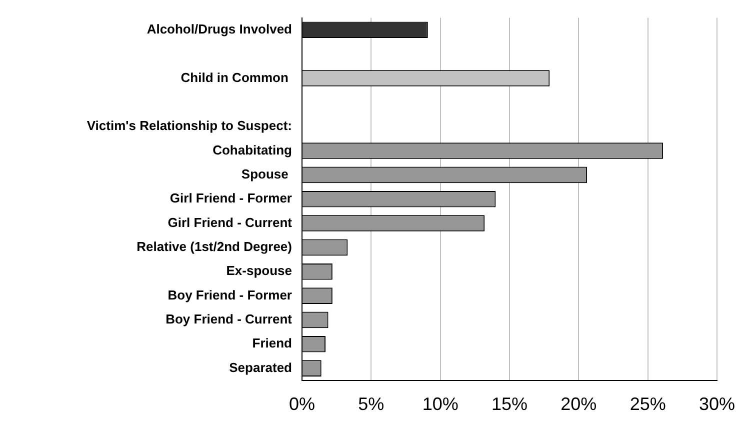 The height and width of the screenshot is (436, 753). What do you see at coordinates (236, 77) in the screenshot?
I see `y-tick-label: Child in Common` at bounding box center [236, 77].